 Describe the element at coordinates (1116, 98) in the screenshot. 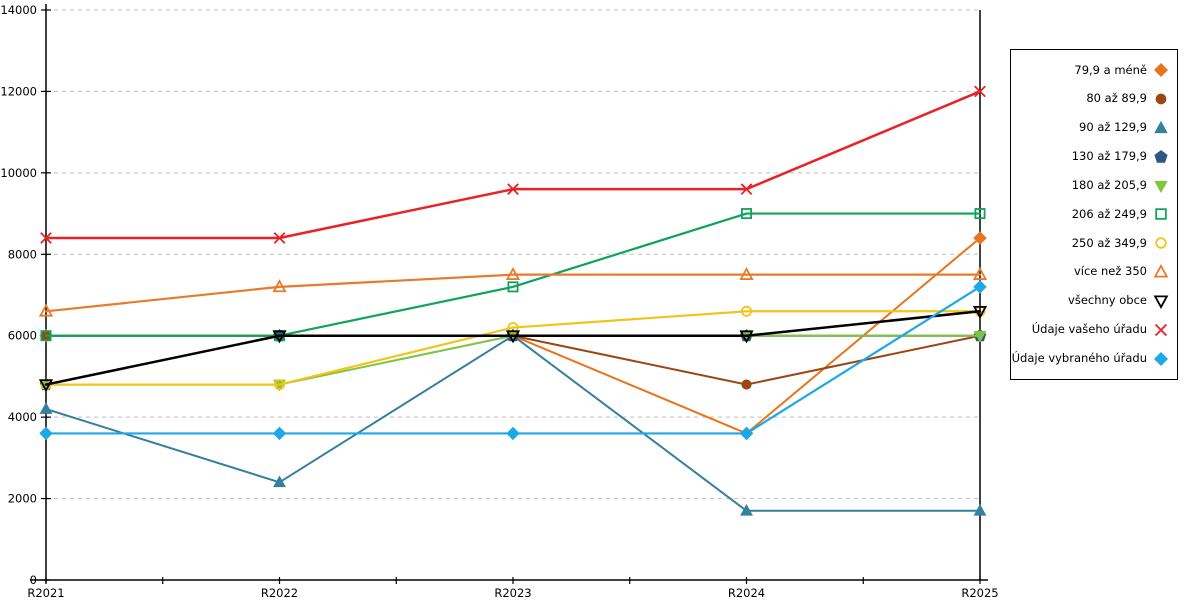

I see `legend-item-label: 80 až 89,9` at that location.